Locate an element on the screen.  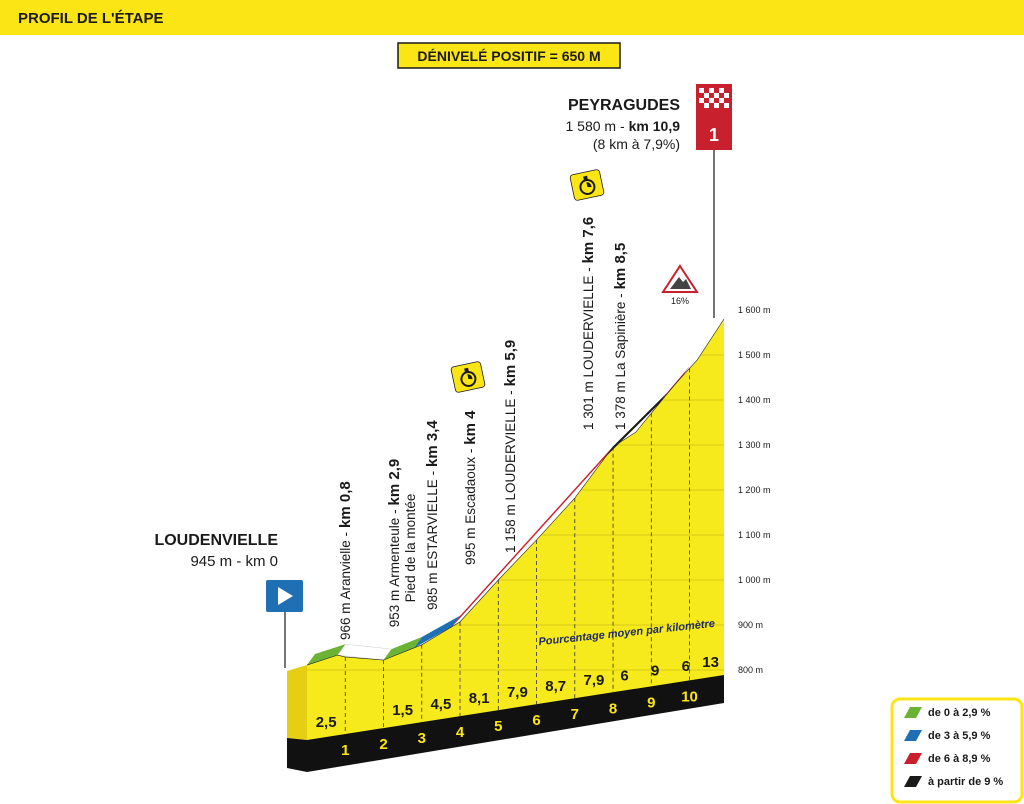
gradient-label: 9 is located at coordinates (655, 671).